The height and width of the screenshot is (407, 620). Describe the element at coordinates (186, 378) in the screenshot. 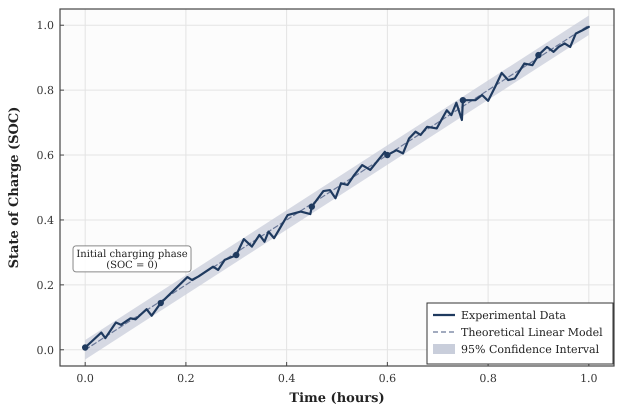

I see `x-tick-label: 0.2` at that location.